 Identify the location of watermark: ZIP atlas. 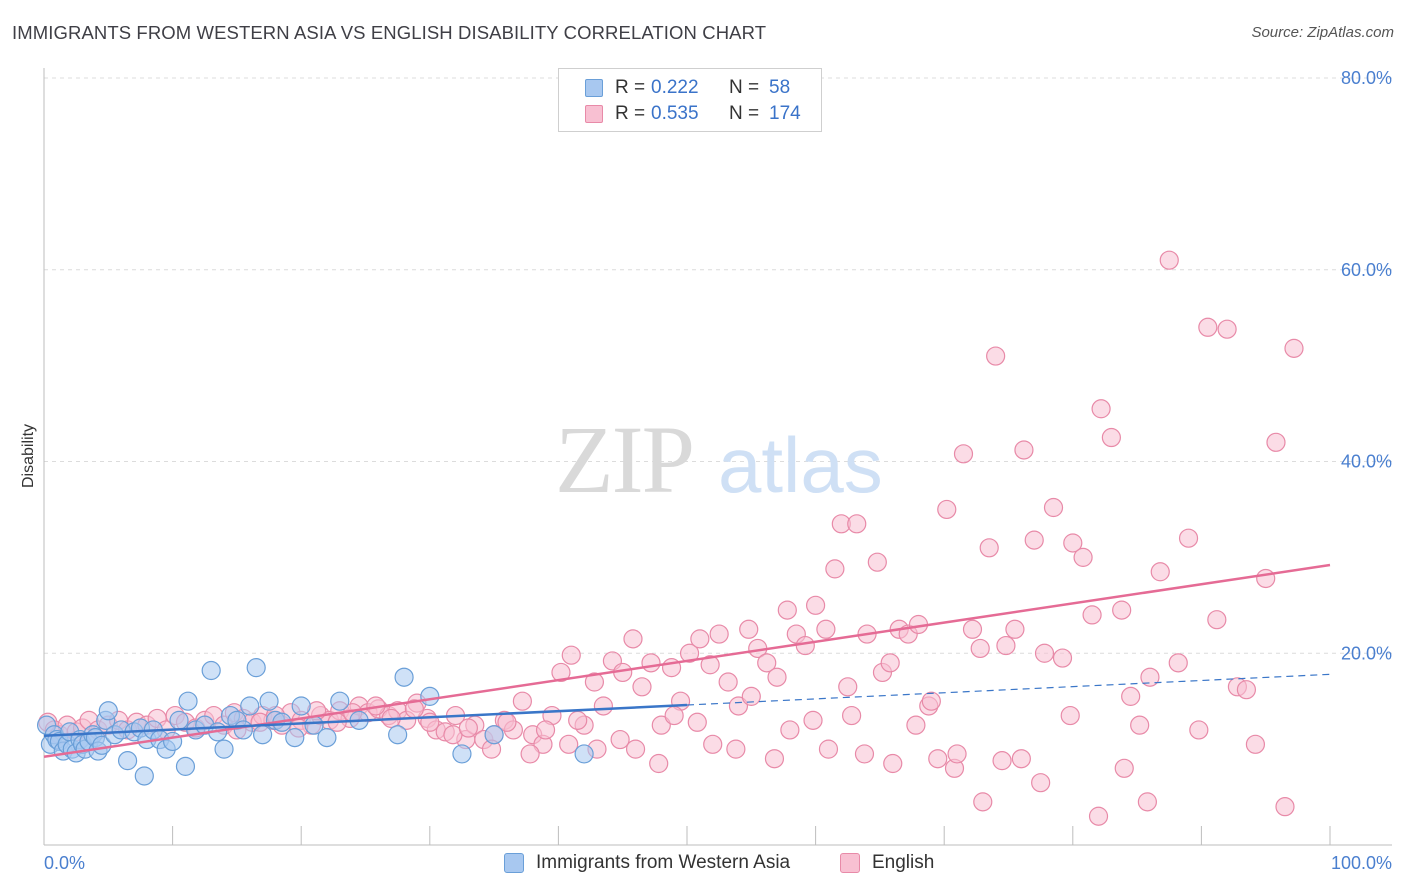
(719, 459).